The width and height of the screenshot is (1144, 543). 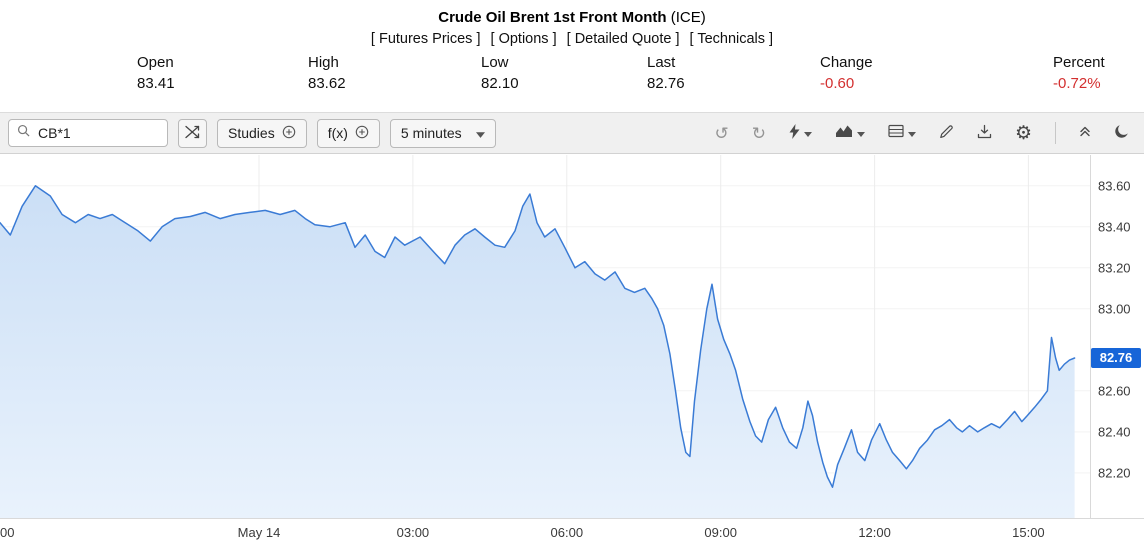 I want to click on compare-icon, so click(x=192, y=133).